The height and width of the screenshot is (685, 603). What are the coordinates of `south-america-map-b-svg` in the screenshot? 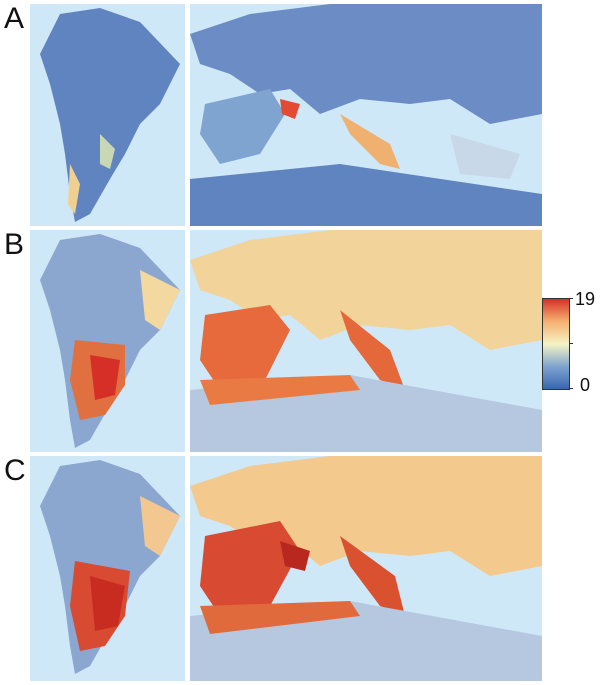 It's located at (110, 341).